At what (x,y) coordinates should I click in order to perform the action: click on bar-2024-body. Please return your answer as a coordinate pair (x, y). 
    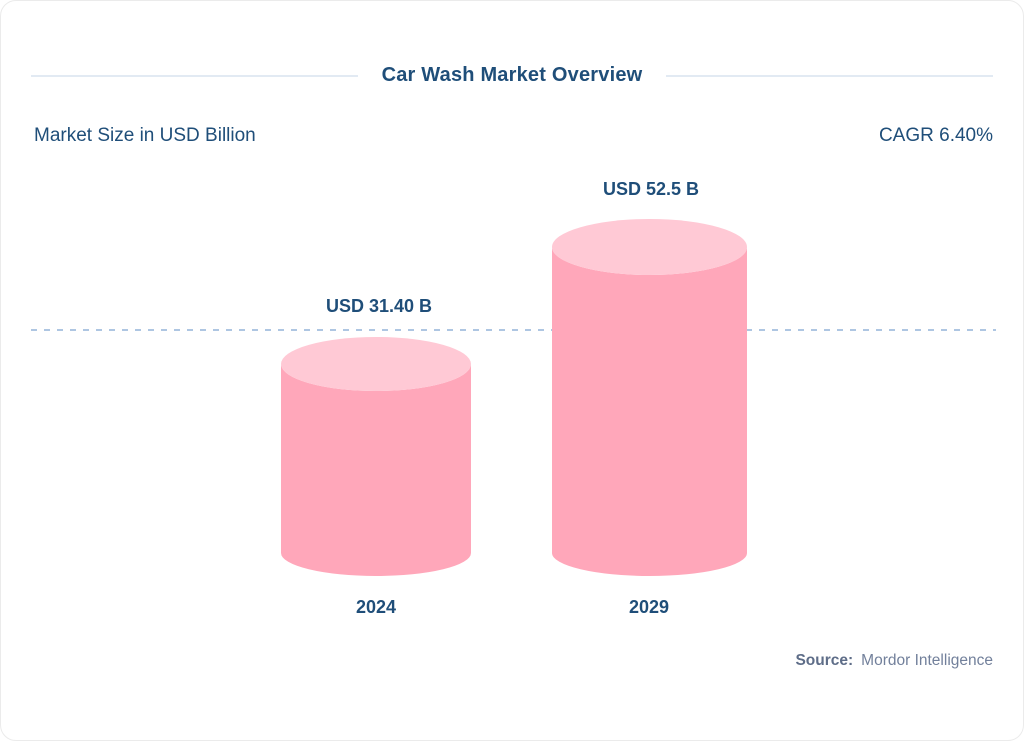
    Looking at the image, I should click on (376, 470).